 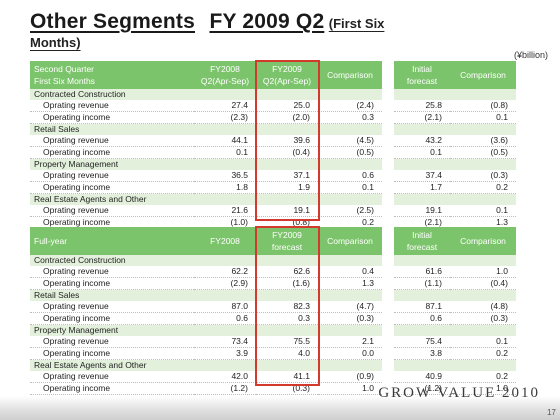 What do you see at coordinates (422, 117) in the screenshot?
I see `value-initial-forecast: (2.1)` at bounding box center [422, 117].